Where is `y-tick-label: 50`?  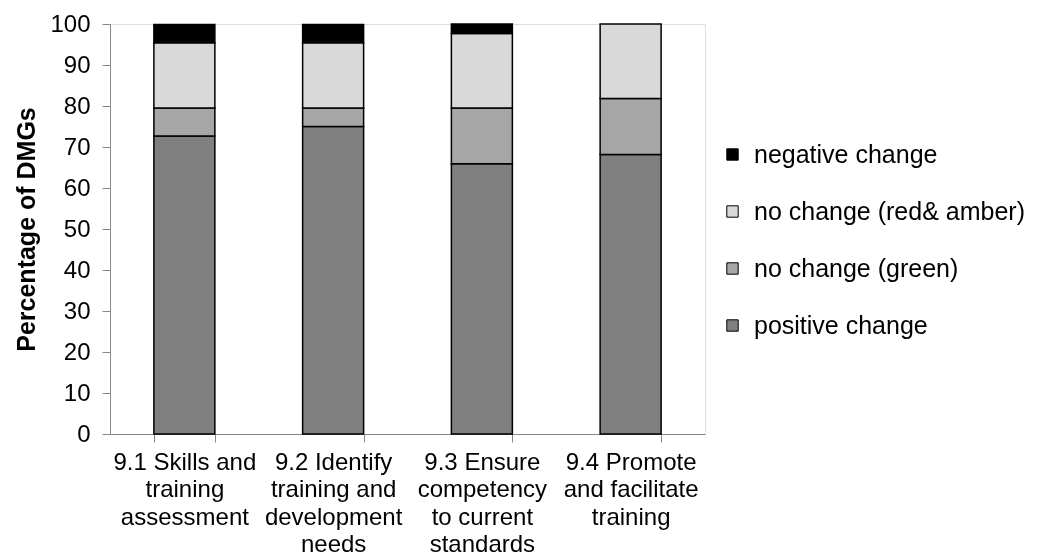 y-tick-label: 50 is located at coordinates (77, 228).